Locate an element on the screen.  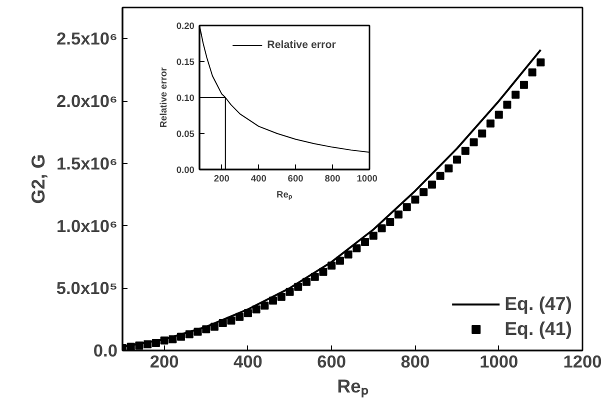
legend-label: Relative error is located at coordinates (301, 45).